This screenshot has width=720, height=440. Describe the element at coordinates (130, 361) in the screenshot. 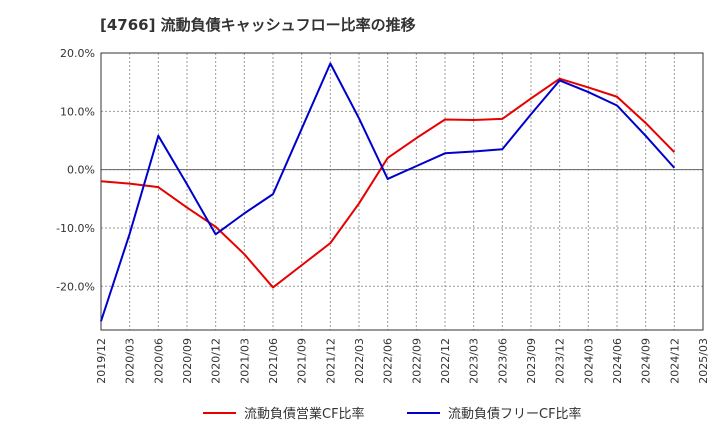

I see `x-tick-label: 2020/03` at that location.